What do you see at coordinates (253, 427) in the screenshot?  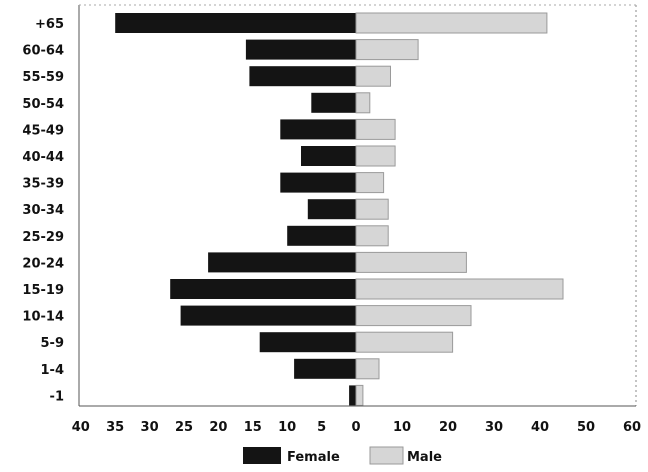 I see `x-tick-label: 15` at bounding box center [253, 427].